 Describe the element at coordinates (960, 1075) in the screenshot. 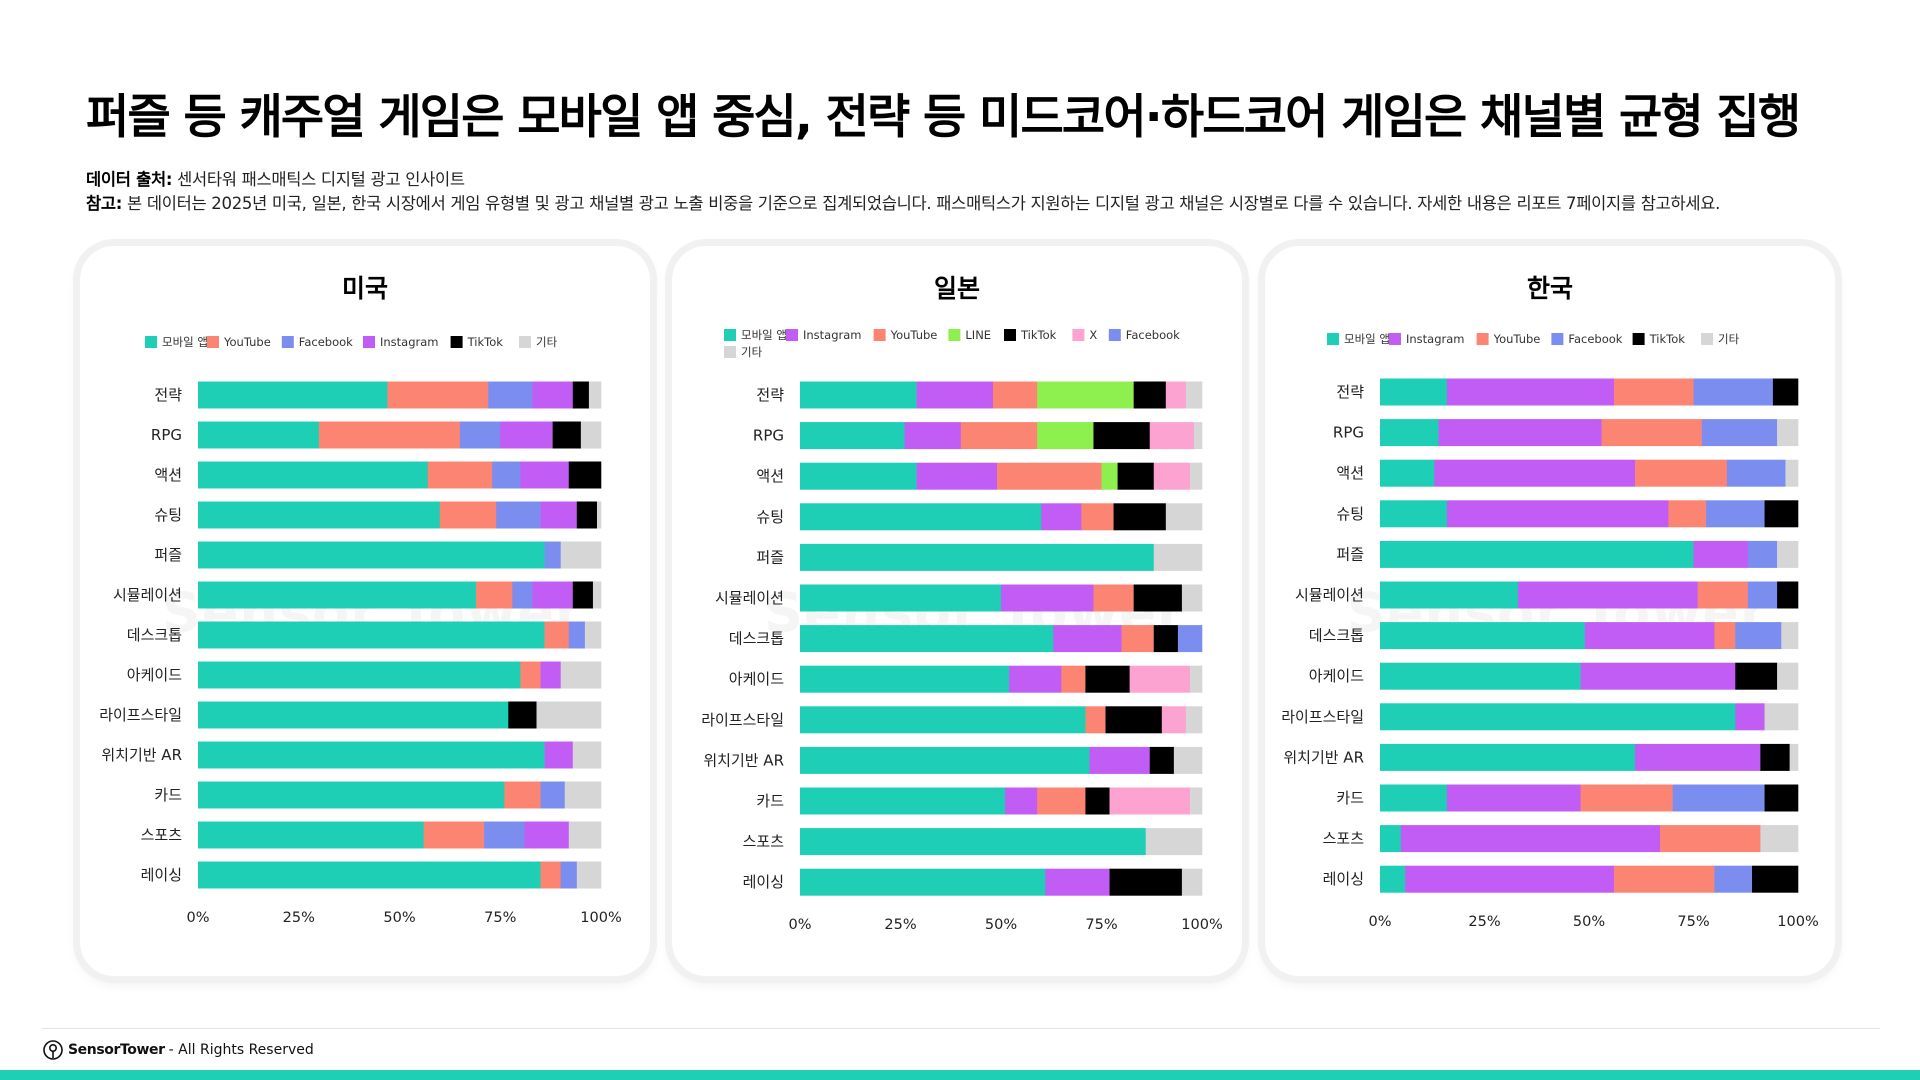

I see `bottom-accent-bar` at that location.